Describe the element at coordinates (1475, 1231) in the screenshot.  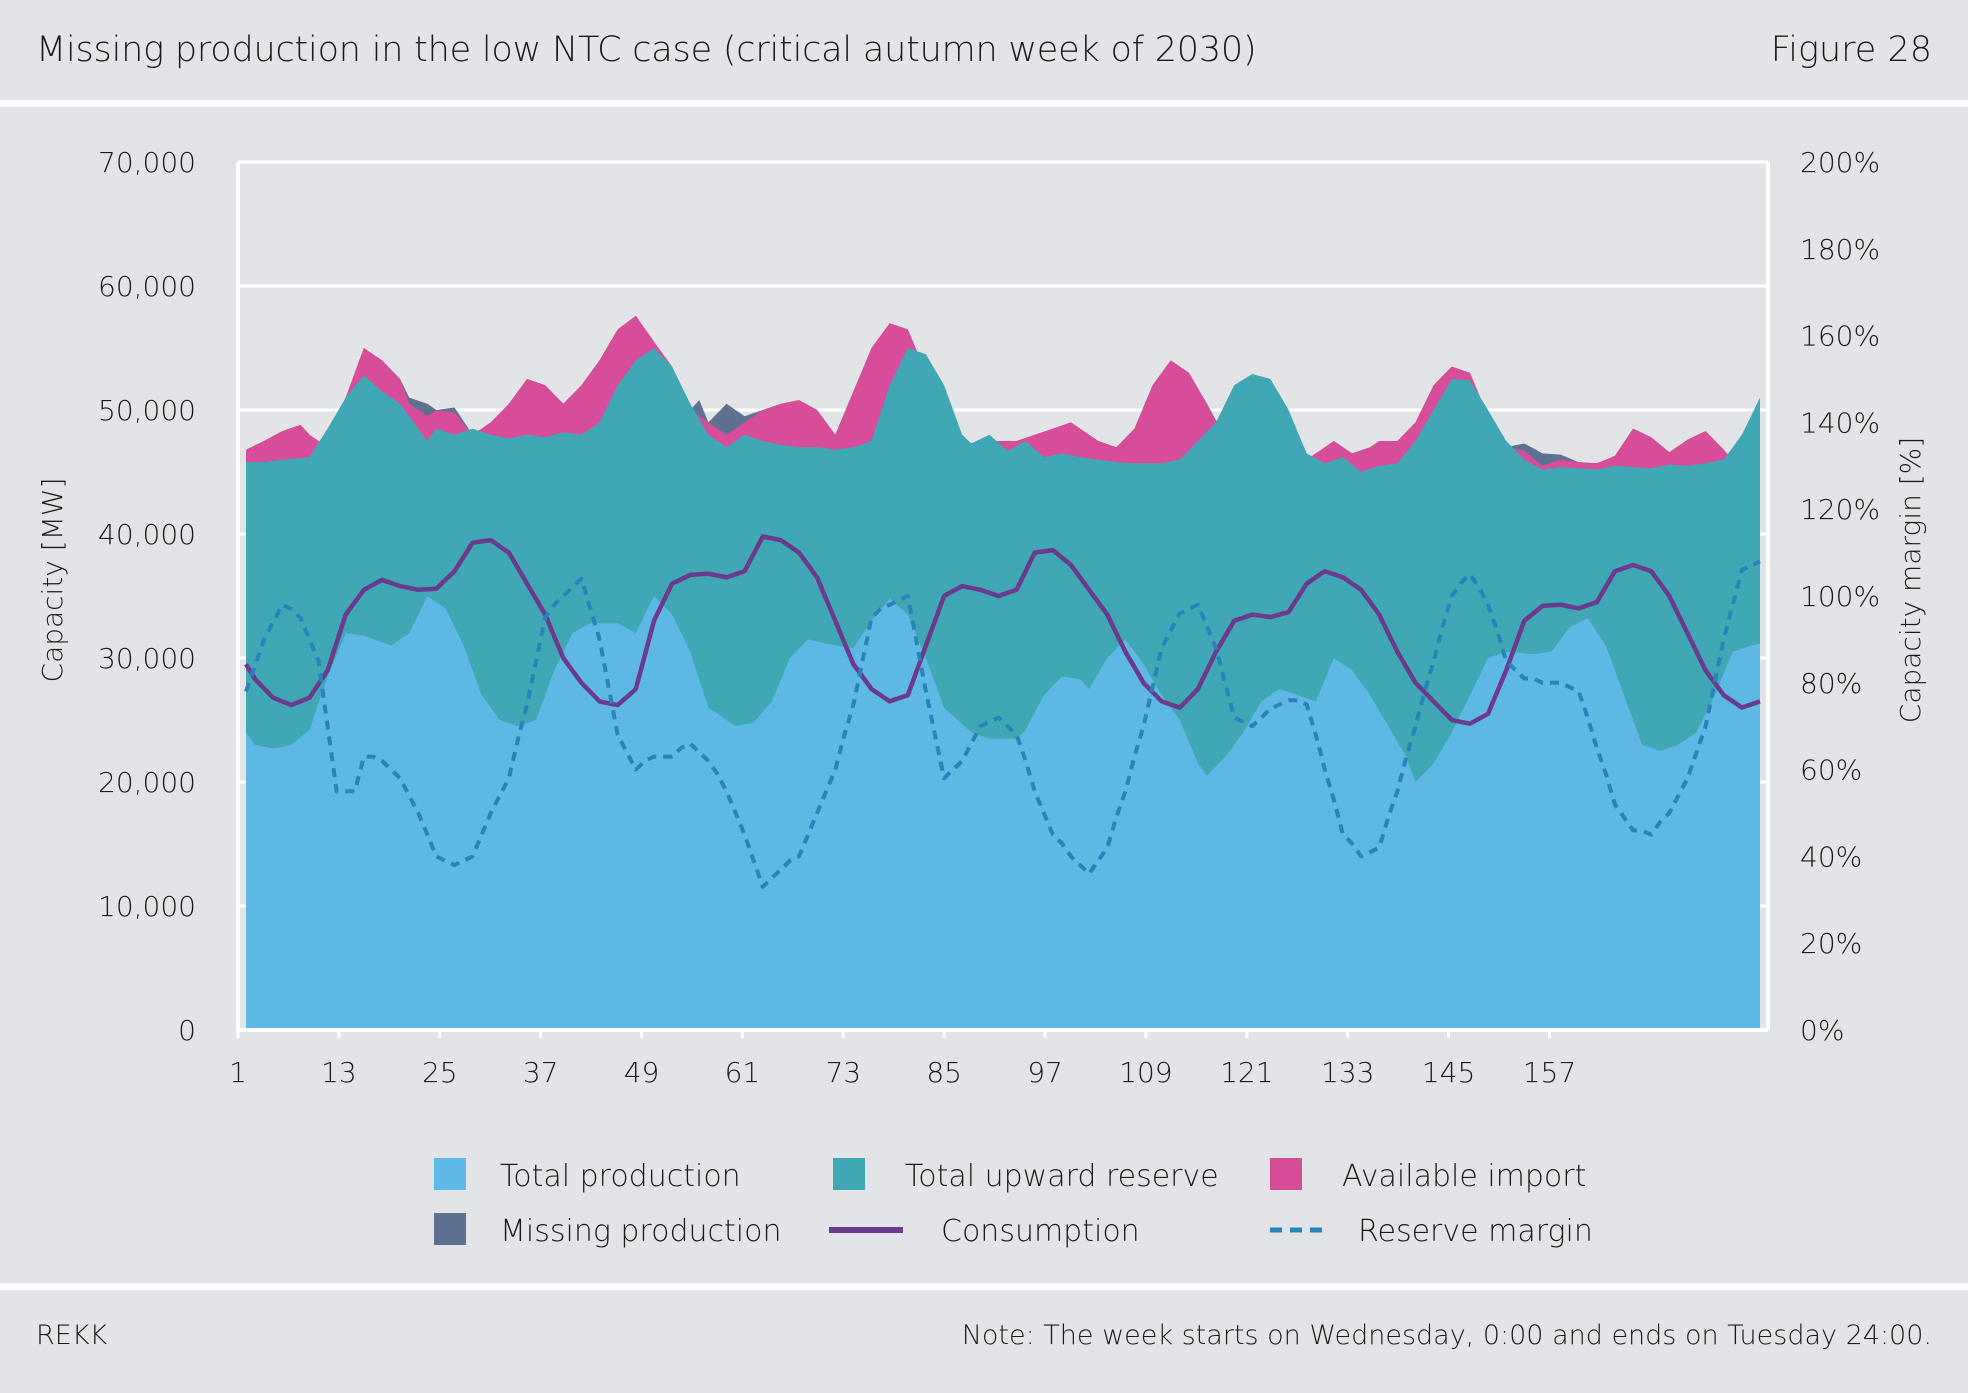
I see `legend-label: Reserve margin` at that location.